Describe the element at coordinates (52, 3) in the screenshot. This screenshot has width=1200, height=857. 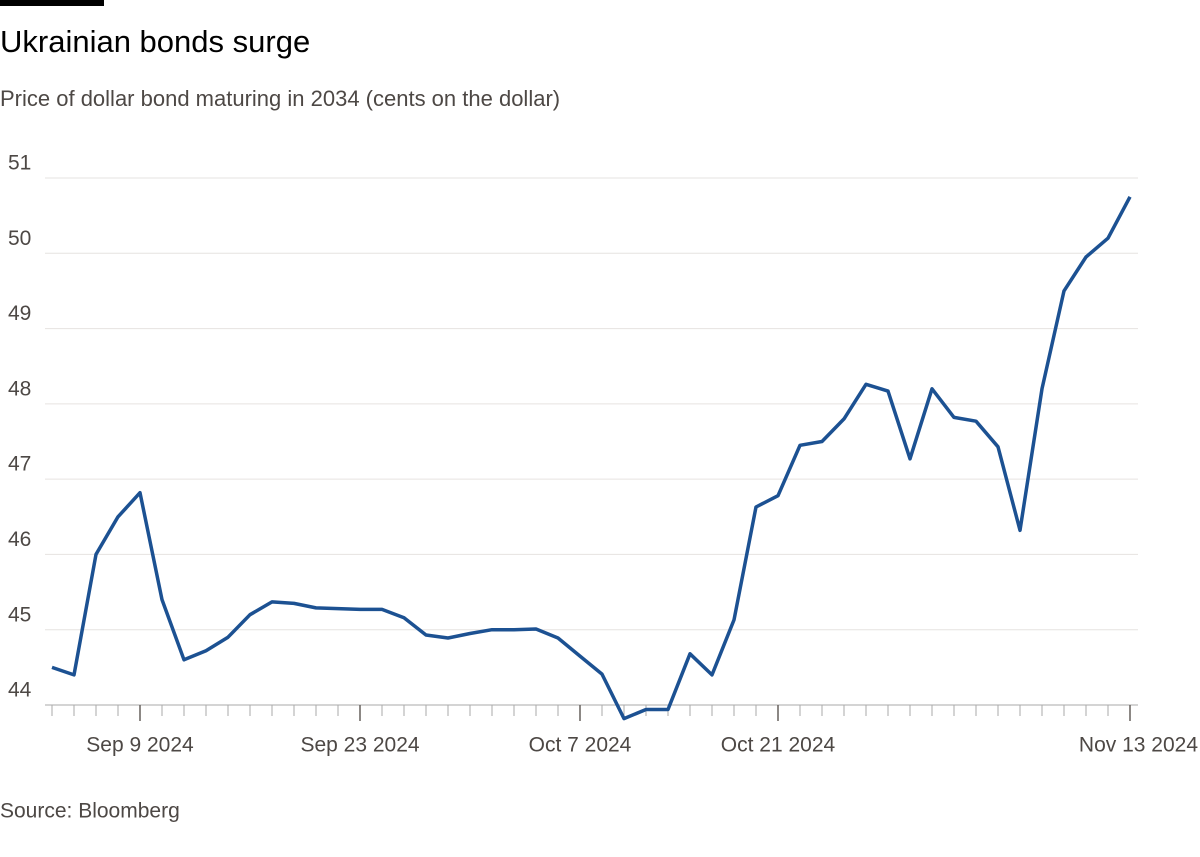
I see `brand-bar` at that location.